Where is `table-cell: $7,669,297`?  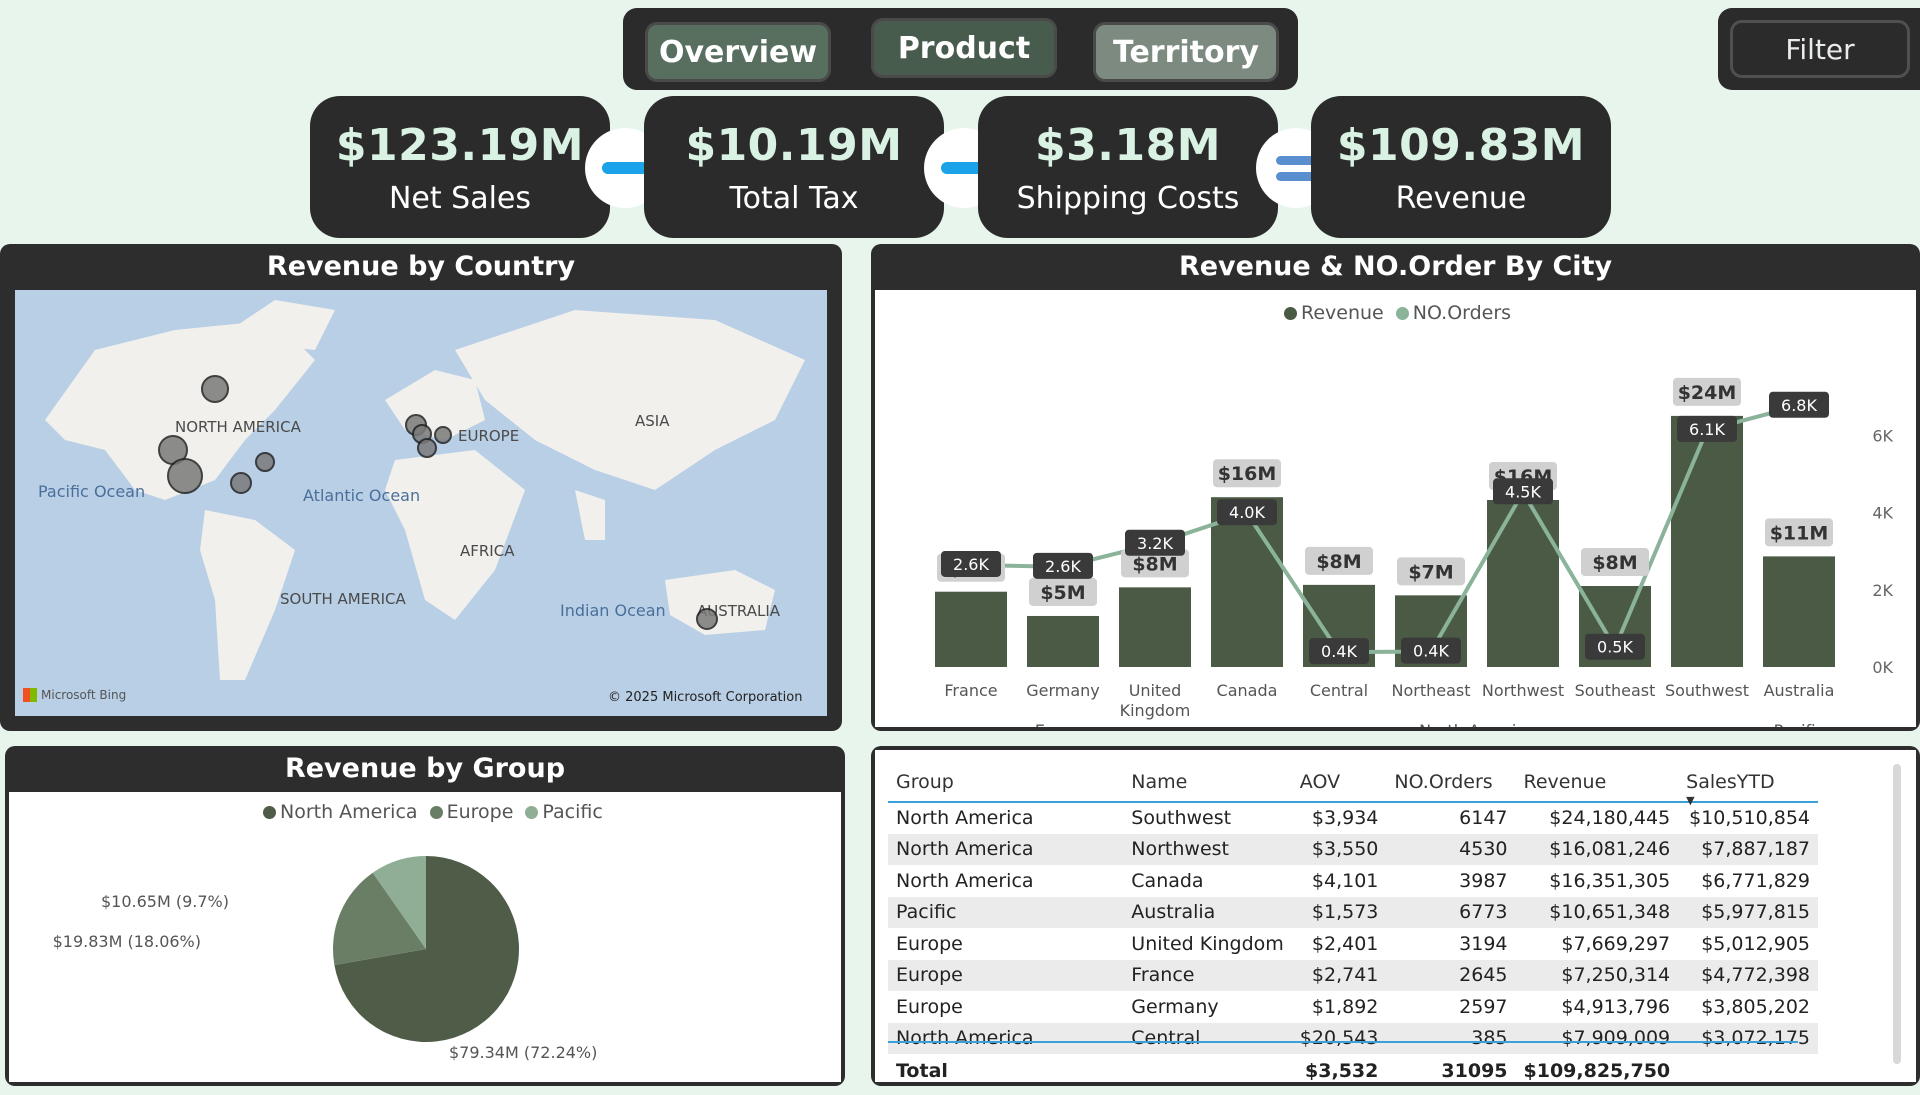
table-cell: $7,669,297 is located at coordinates (1616, 943).